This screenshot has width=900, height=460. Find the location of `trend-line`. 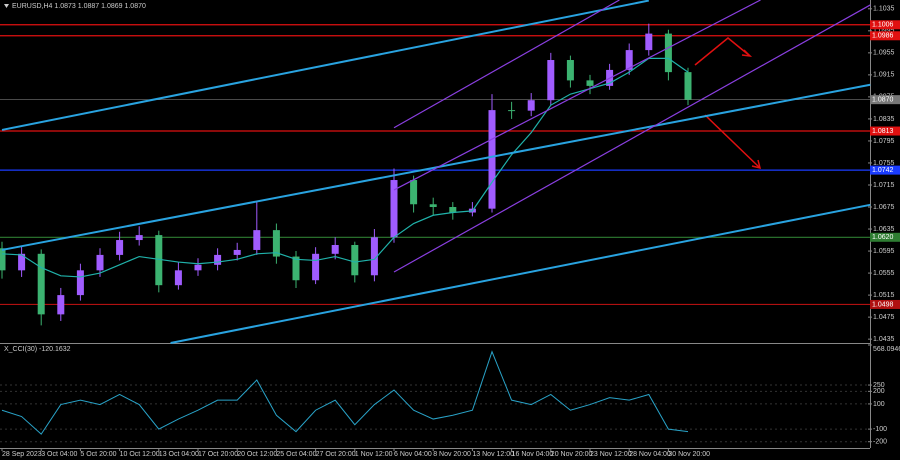

trend-line is located at coordinates (506, 64).